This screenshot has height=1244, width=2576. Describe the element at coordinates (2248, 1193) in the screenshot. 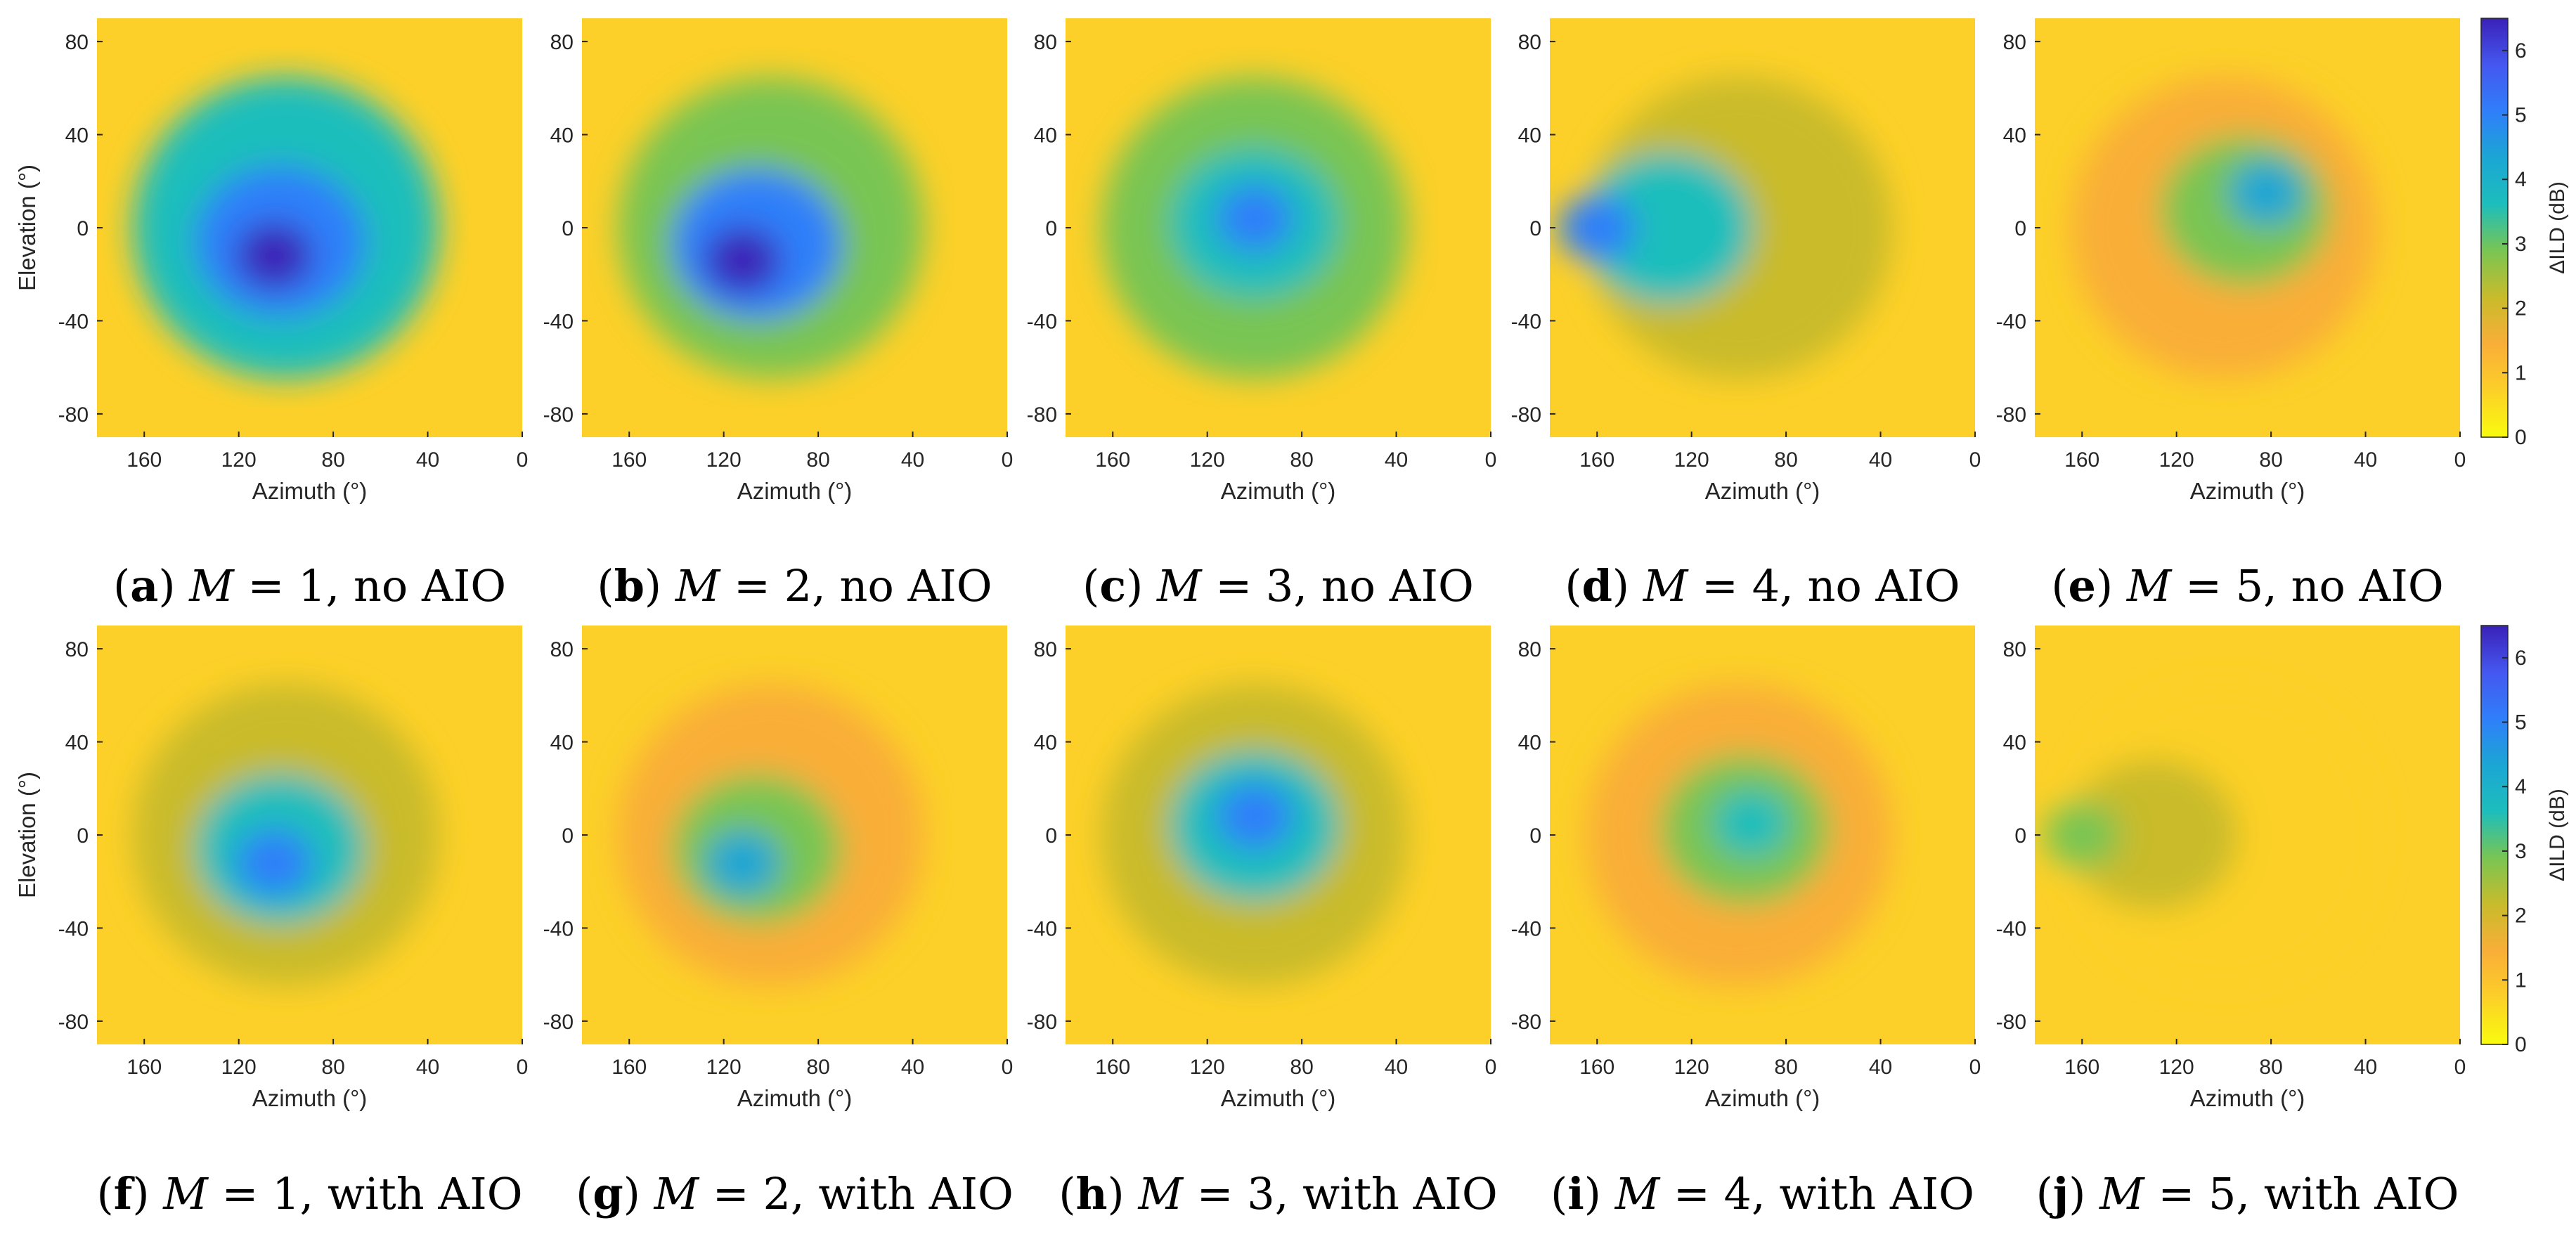

I see `caption-j: (j) M = 5, with AIO` at that location.